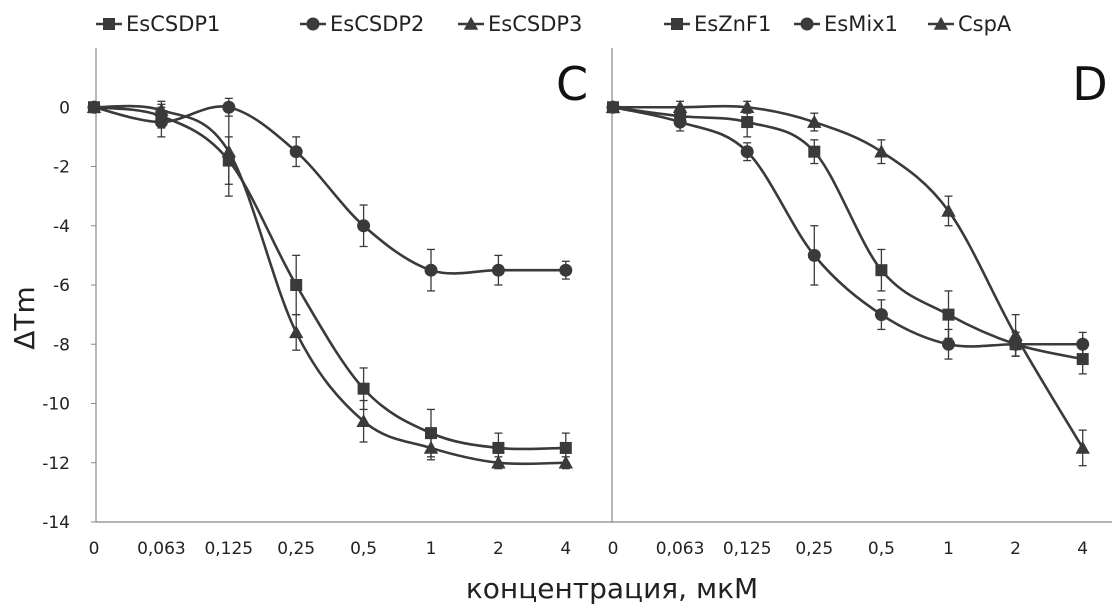  I want to click on legend-entry-EsCSDP2: EsCSDP2, so click(362, 24).